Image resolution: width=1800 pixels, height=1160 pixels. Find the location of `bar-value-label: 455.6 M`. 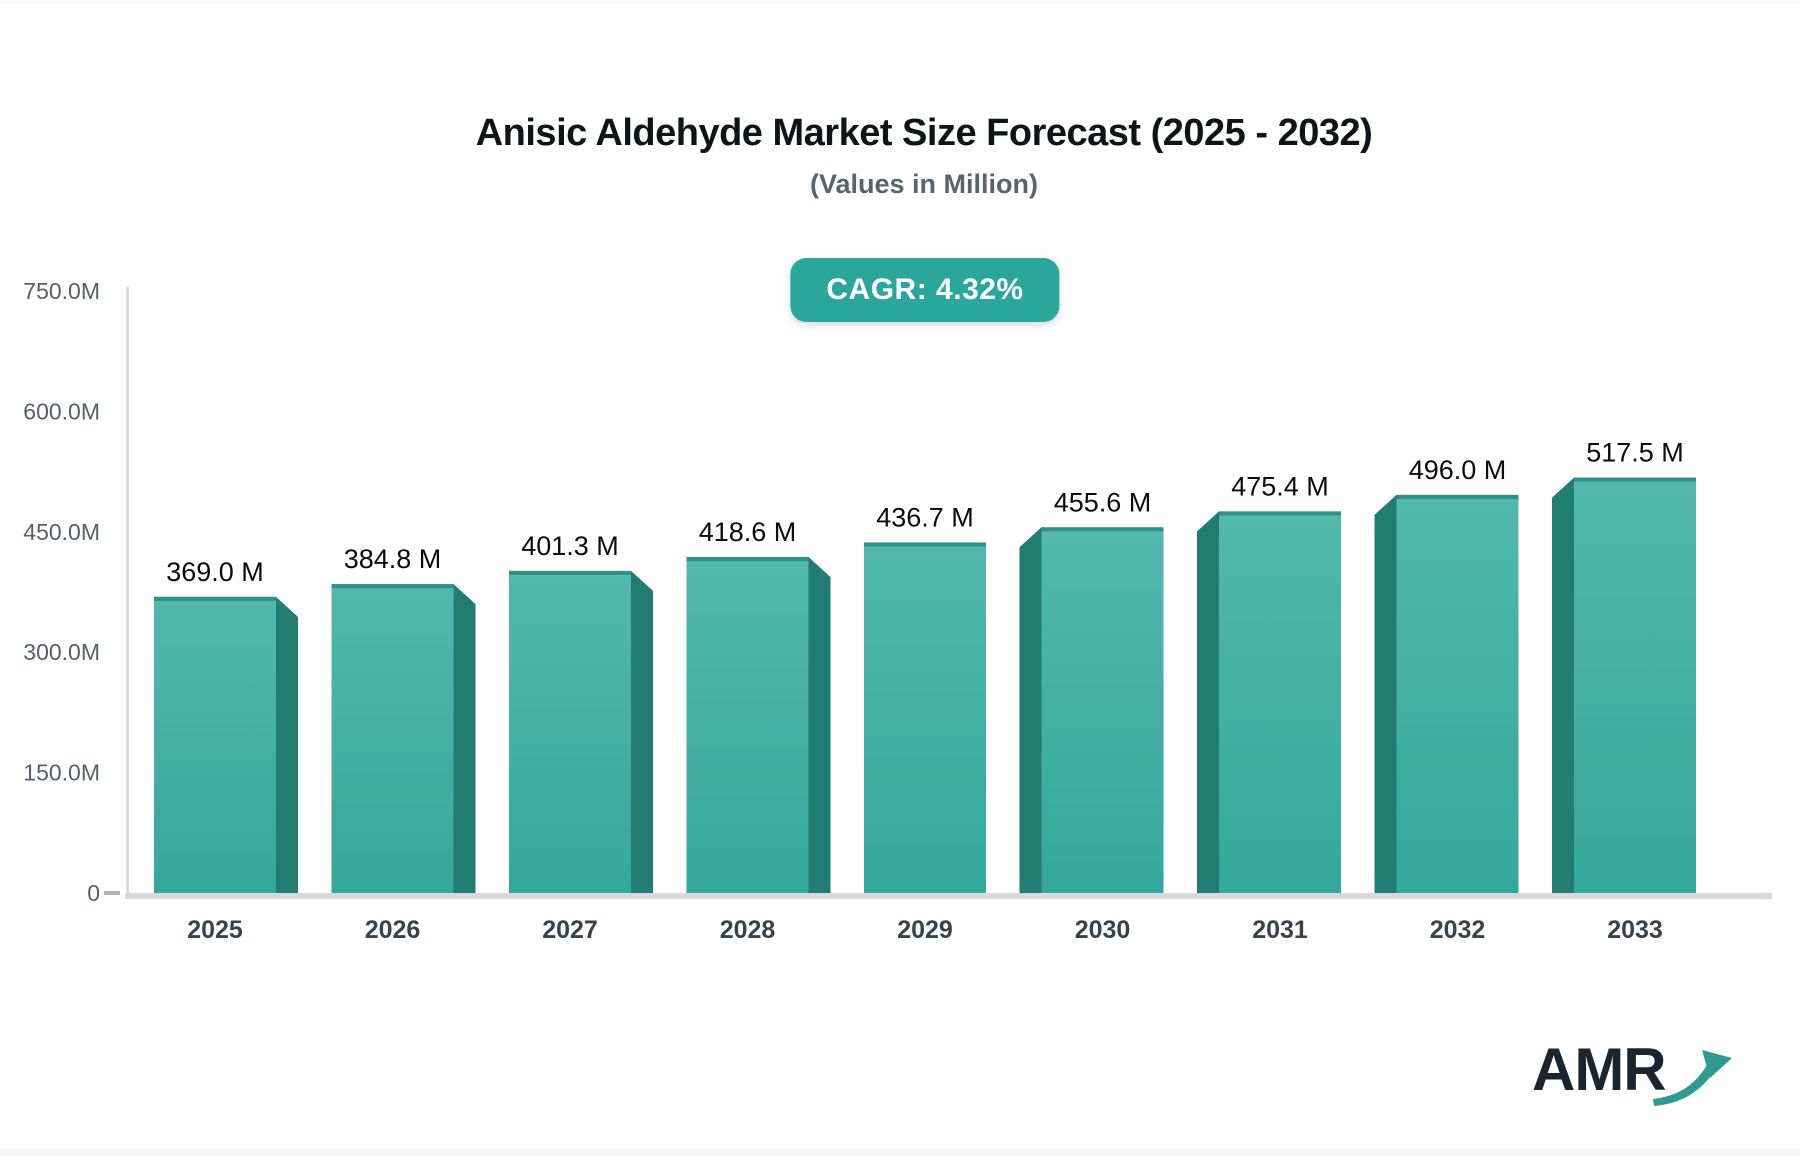

bar-value-label: 455.6 M is located at coordinates (1103, 502).